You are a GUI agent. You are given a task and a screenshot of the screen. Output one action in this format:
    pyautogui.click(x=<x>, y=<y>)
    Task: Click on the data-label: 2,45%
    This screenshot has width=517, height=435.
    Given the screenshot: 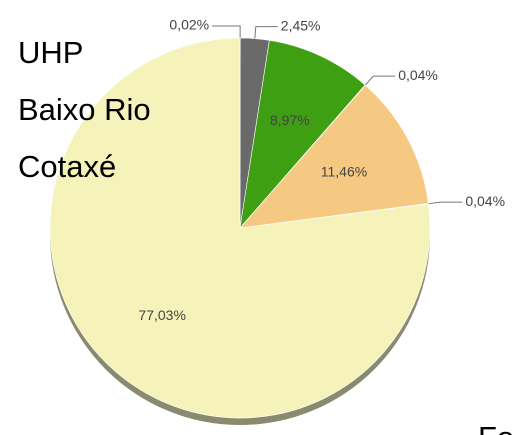 What is the action you would take?
    pyautogui.click(x=301, y=25)
    